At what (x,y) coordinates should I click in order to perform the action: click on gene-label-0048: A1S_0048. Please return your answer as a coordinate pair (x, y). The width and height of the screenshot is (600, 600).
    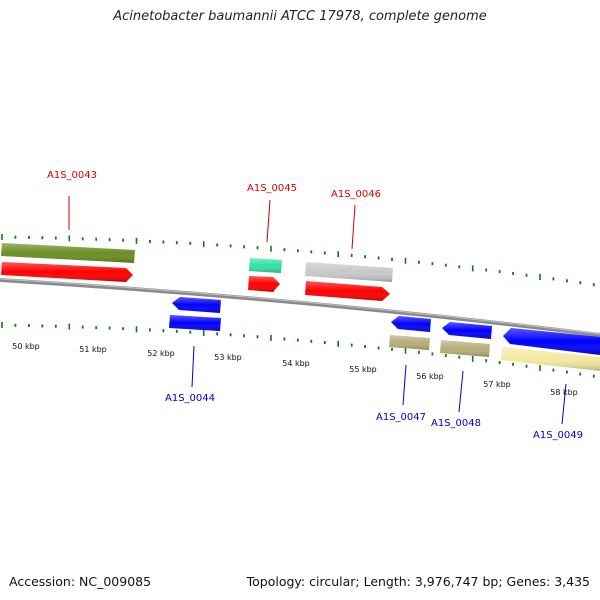
    Looking at the image, I should click on (456, 423).